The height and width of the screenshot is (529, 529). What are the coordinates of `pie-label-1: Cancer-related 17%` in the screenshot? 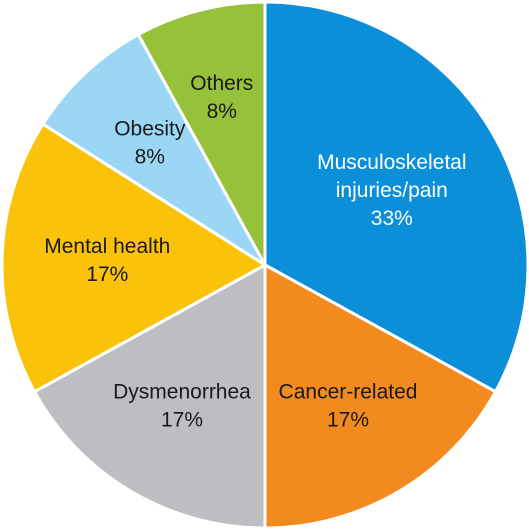 It's located at (348, 405).